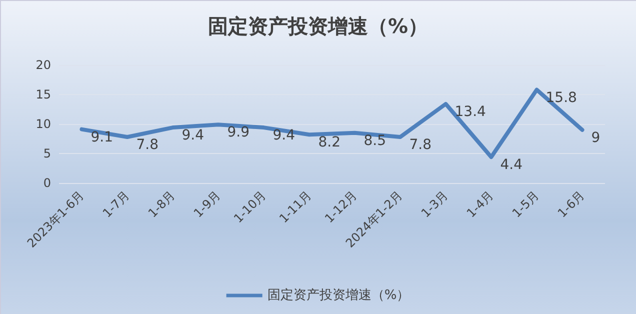 This screenshot has width=636, height=314. What do you see at coordinates (47, 153) in the screenshot?
I see `y-tick-label: 5` at bounding box center [47, 153].